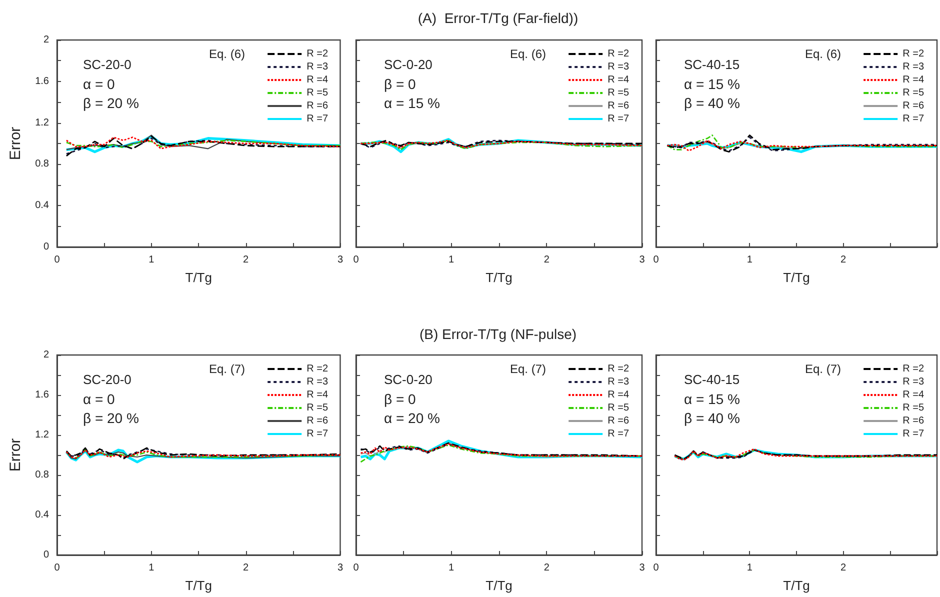 The width and height of the screenshot is (940, 597). What do you see at coordinates (498, 18) in the screenshot?
I see `chart-title: (A) Error-T/Tg (Far-field))` at bounding box center [498, 18].